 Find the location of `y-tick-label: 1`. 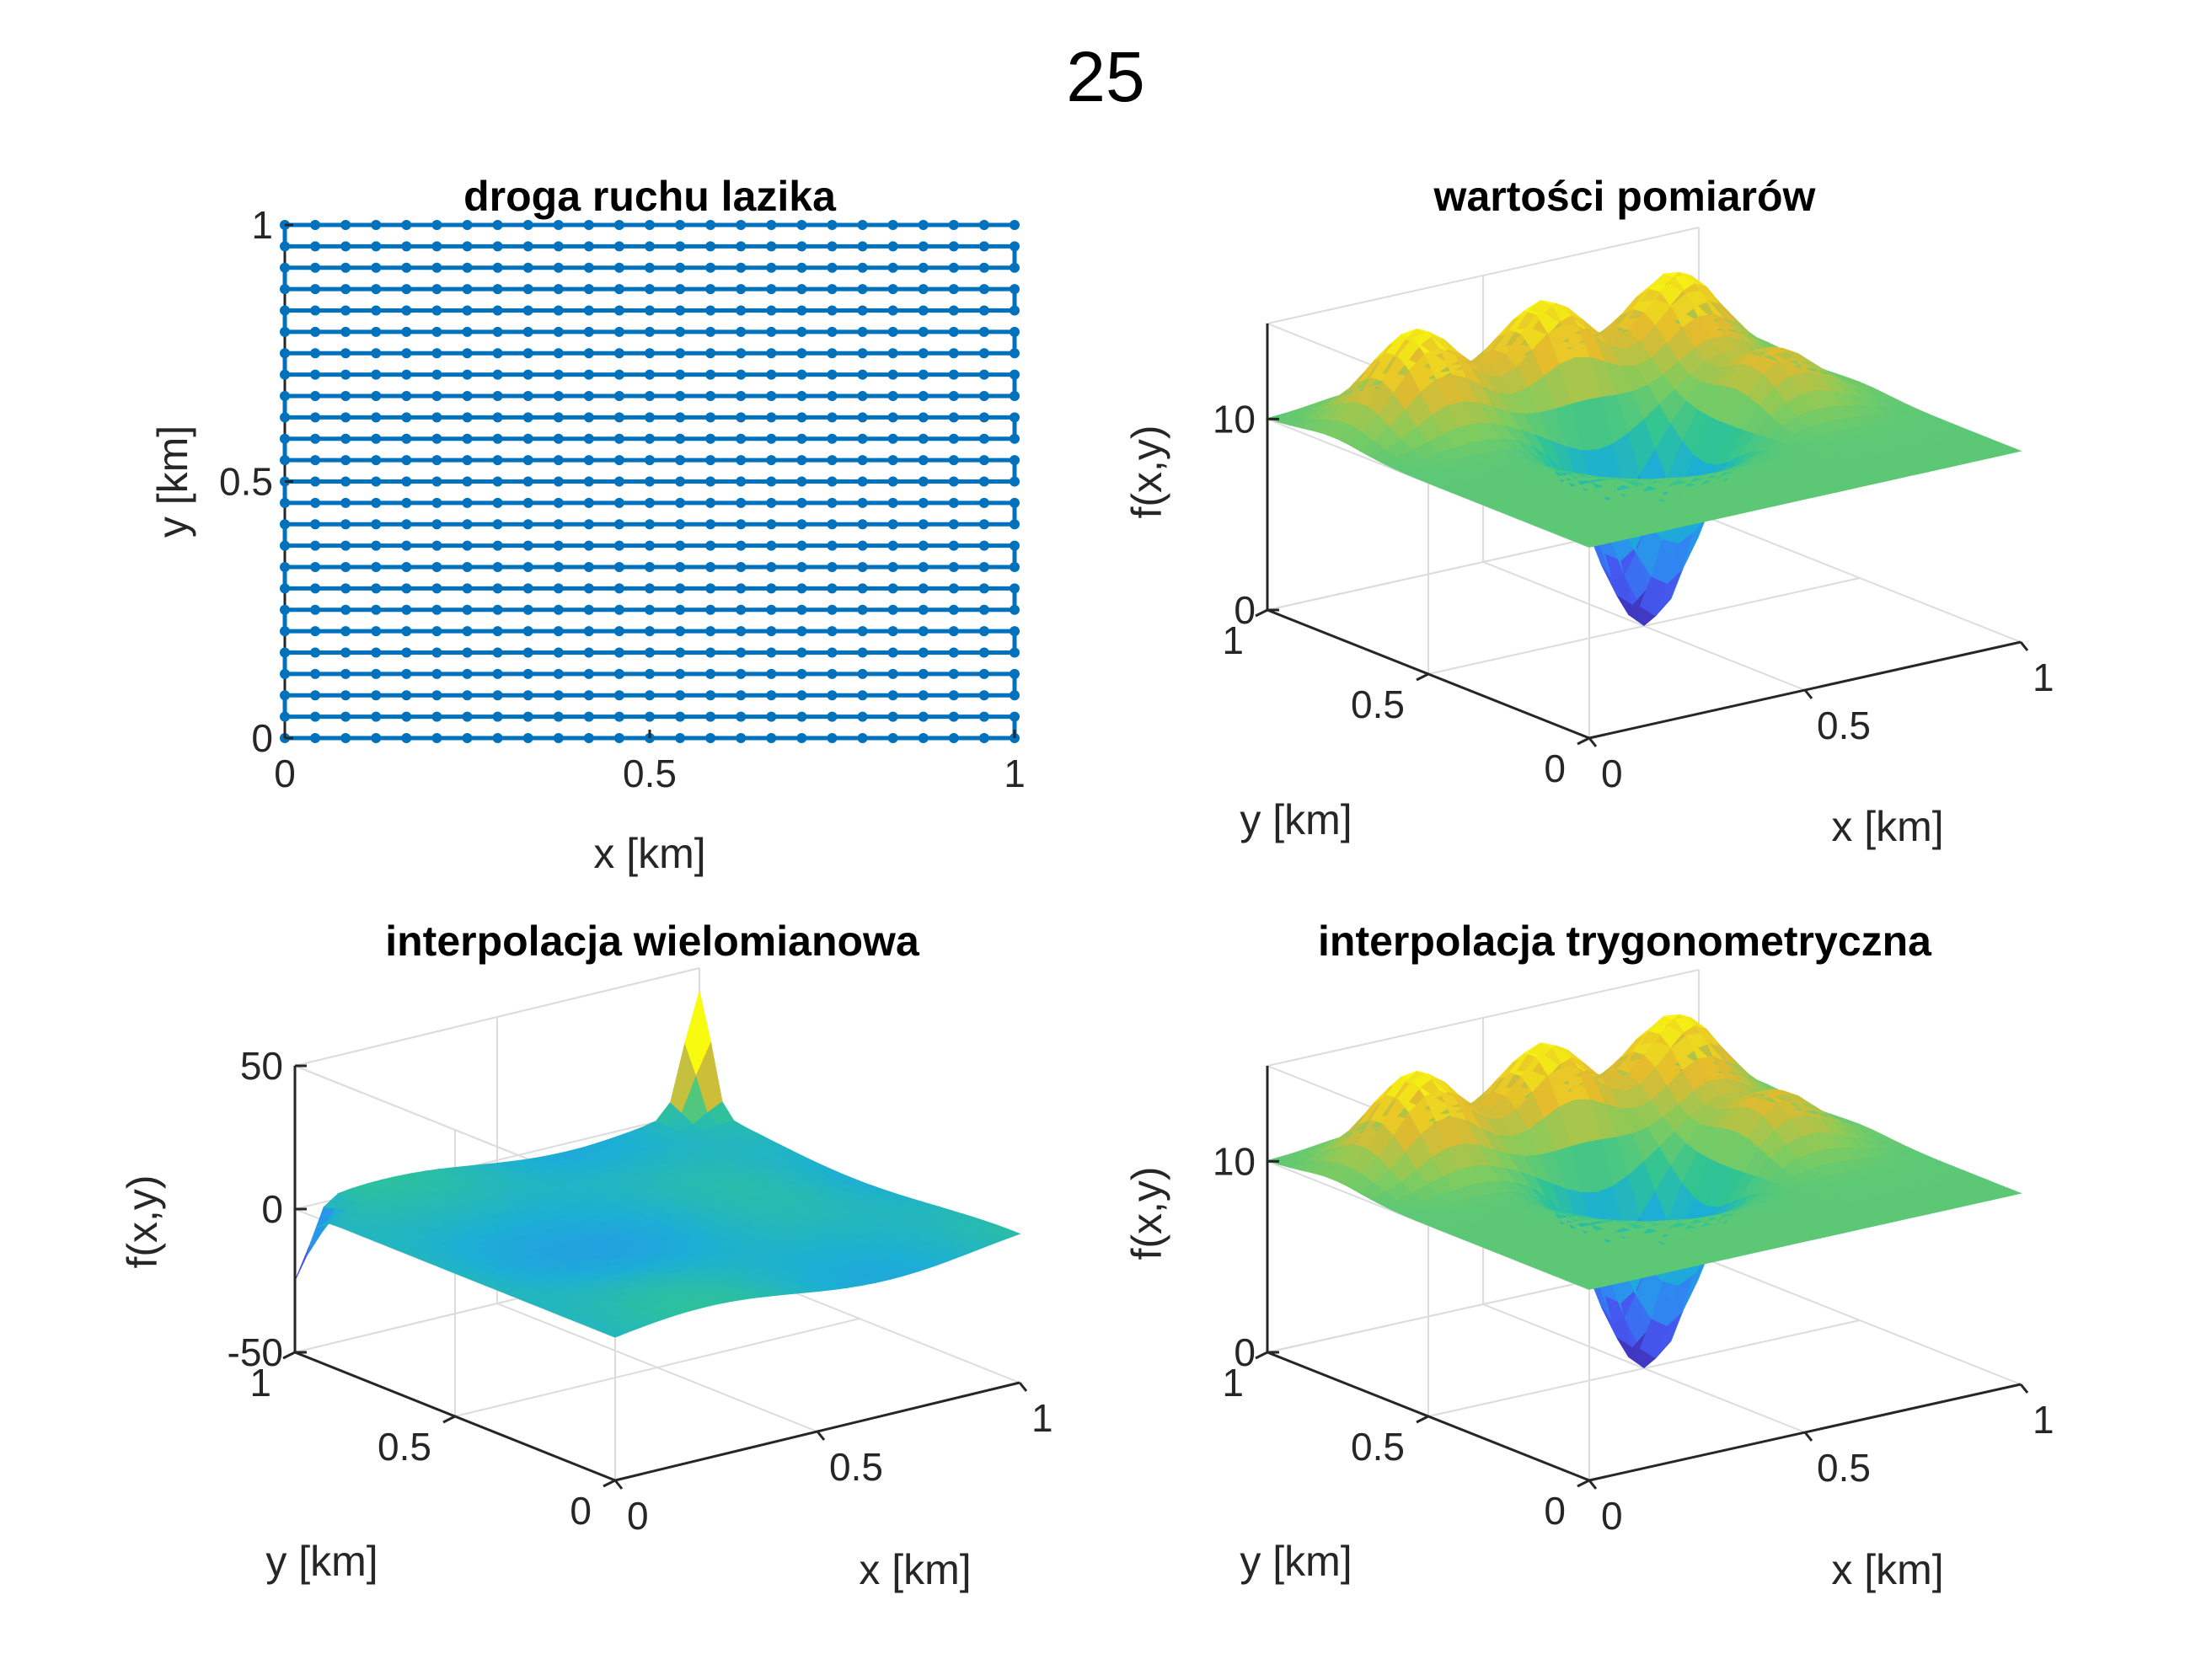

y-tick-label: 1 is located at coordinates (1233, 640).